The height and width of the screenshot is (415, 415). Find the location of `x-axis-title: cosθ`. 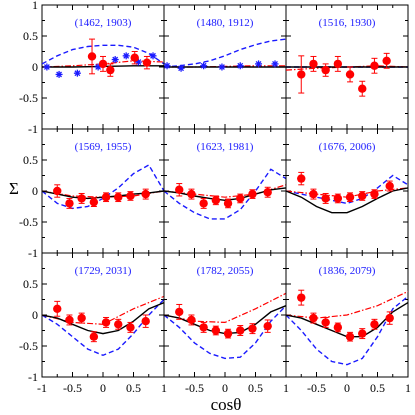

x-axis-title: cosθ is located at coordinates (226, 404).